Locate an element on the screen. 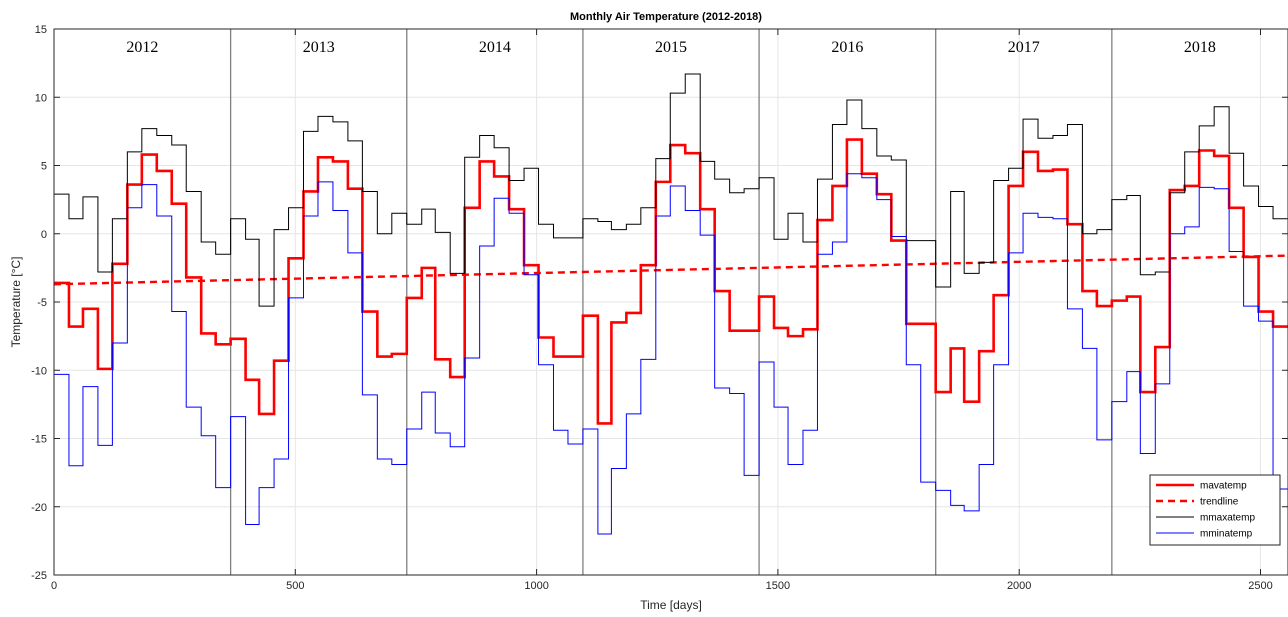  year-label: 2015 is located at coordinates (671, 47).